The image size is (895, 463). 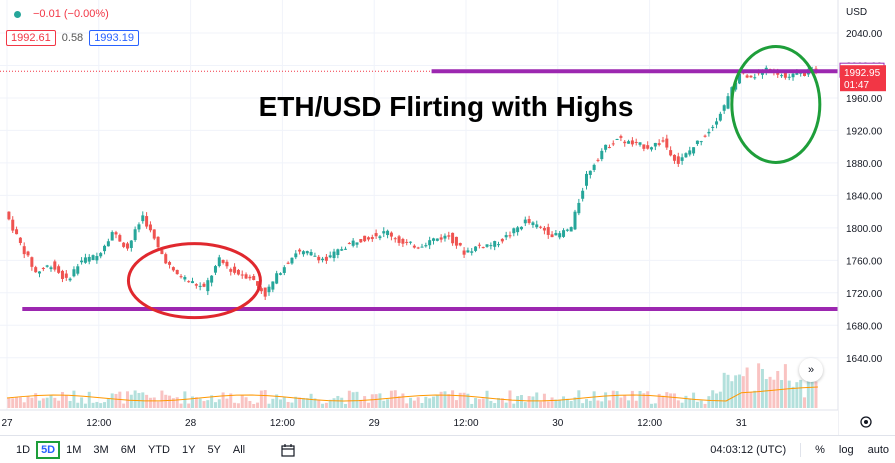 I want to click on red-circle-annotation, so click(x=194, y=281).